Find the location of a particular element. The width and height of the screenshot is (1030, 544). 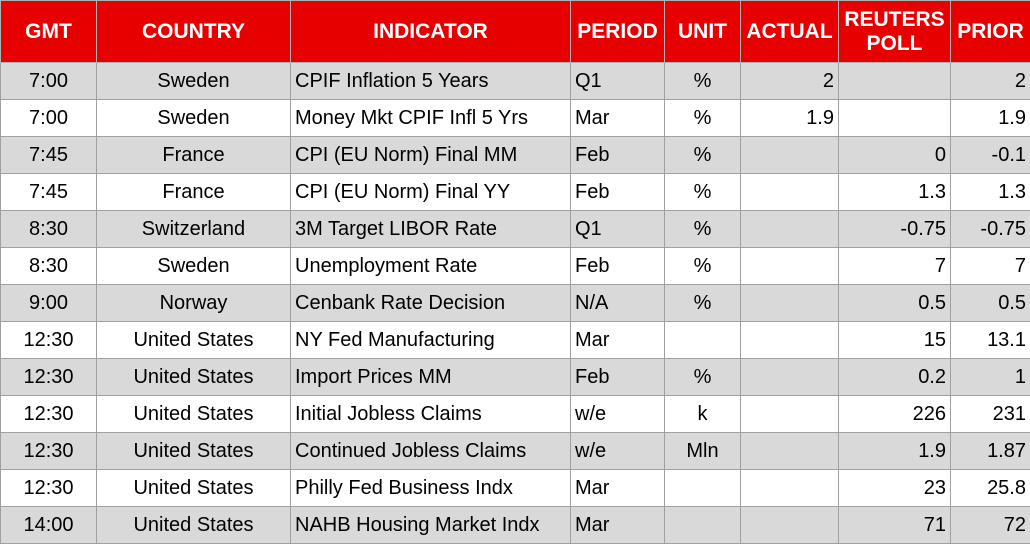

table-cell: 0 is located at coordinates (895, 155).